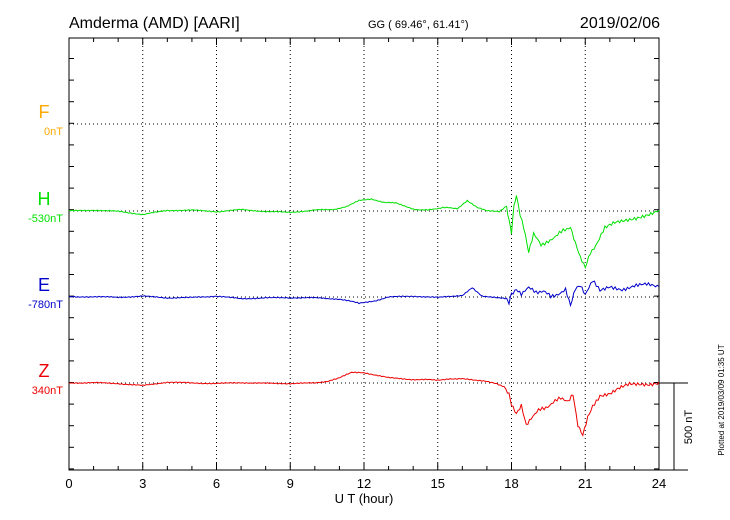 Image resolution: width=730 pixels, height=520 pixels. What do you see at coordinates (620, 23) in the screenshot?
I see `date-label: 2019/02/06` at bounding box center [620, 23].